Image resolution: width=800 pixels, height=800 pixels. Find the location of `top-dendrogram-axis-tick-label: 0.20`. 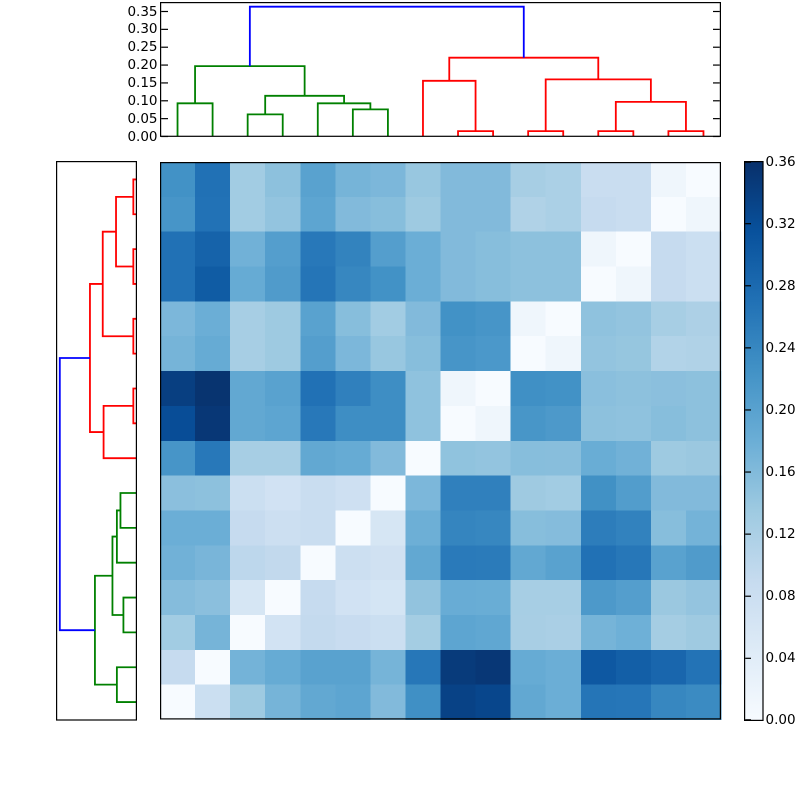

top-dendrogram-axis-tick-label: 0.20 is located at coordinates (142, 65).